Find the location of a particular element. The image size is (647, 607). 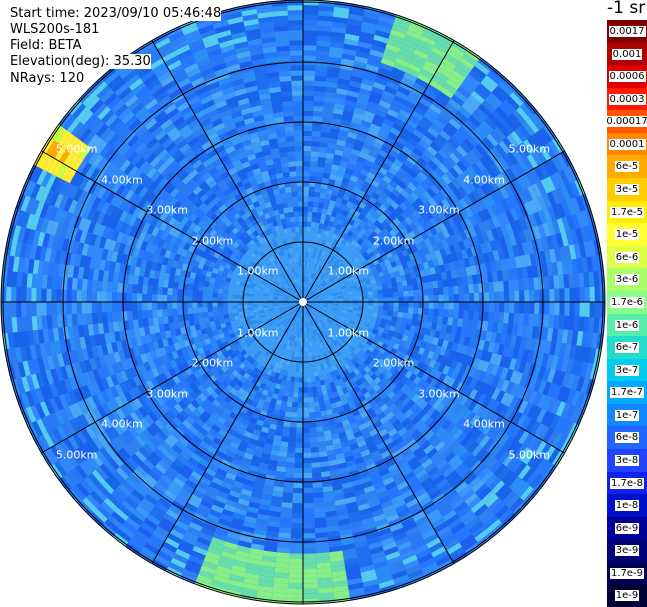

colorbar-tick-label: 1e-8 is located at coordinates (627, 506).